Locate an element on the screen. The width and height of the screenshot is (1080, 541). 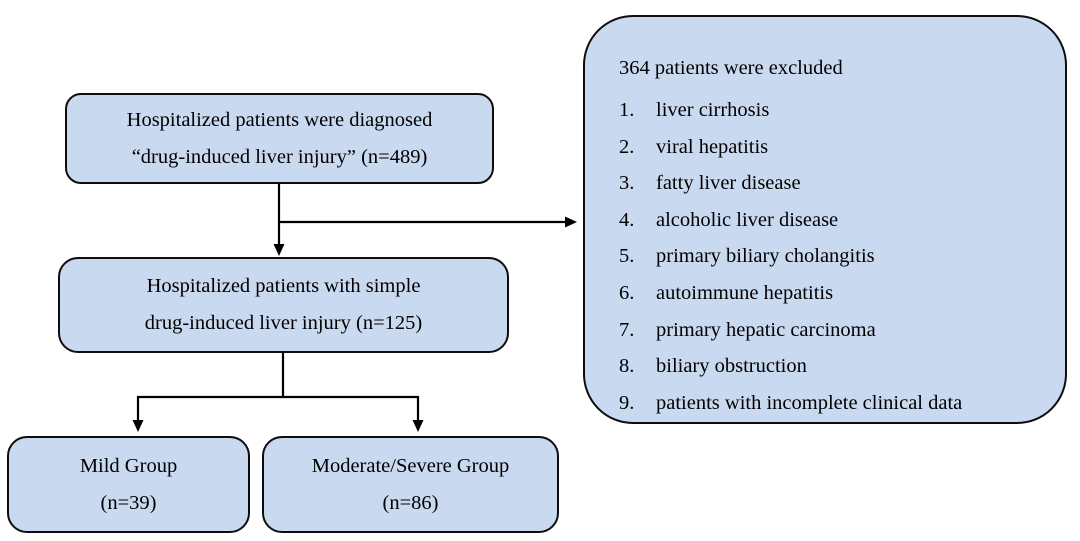
node-mild-group: Mild Group (n=39) is located at coordinates (128, 484).